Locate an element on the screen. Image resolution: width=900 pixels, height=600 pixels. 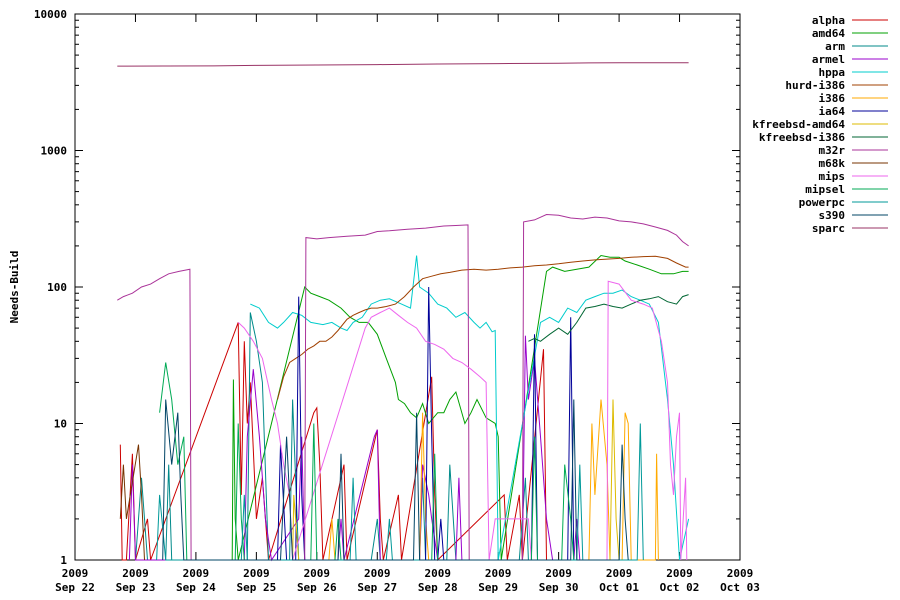
legend-label: arm is located at coordinates (835, 46).